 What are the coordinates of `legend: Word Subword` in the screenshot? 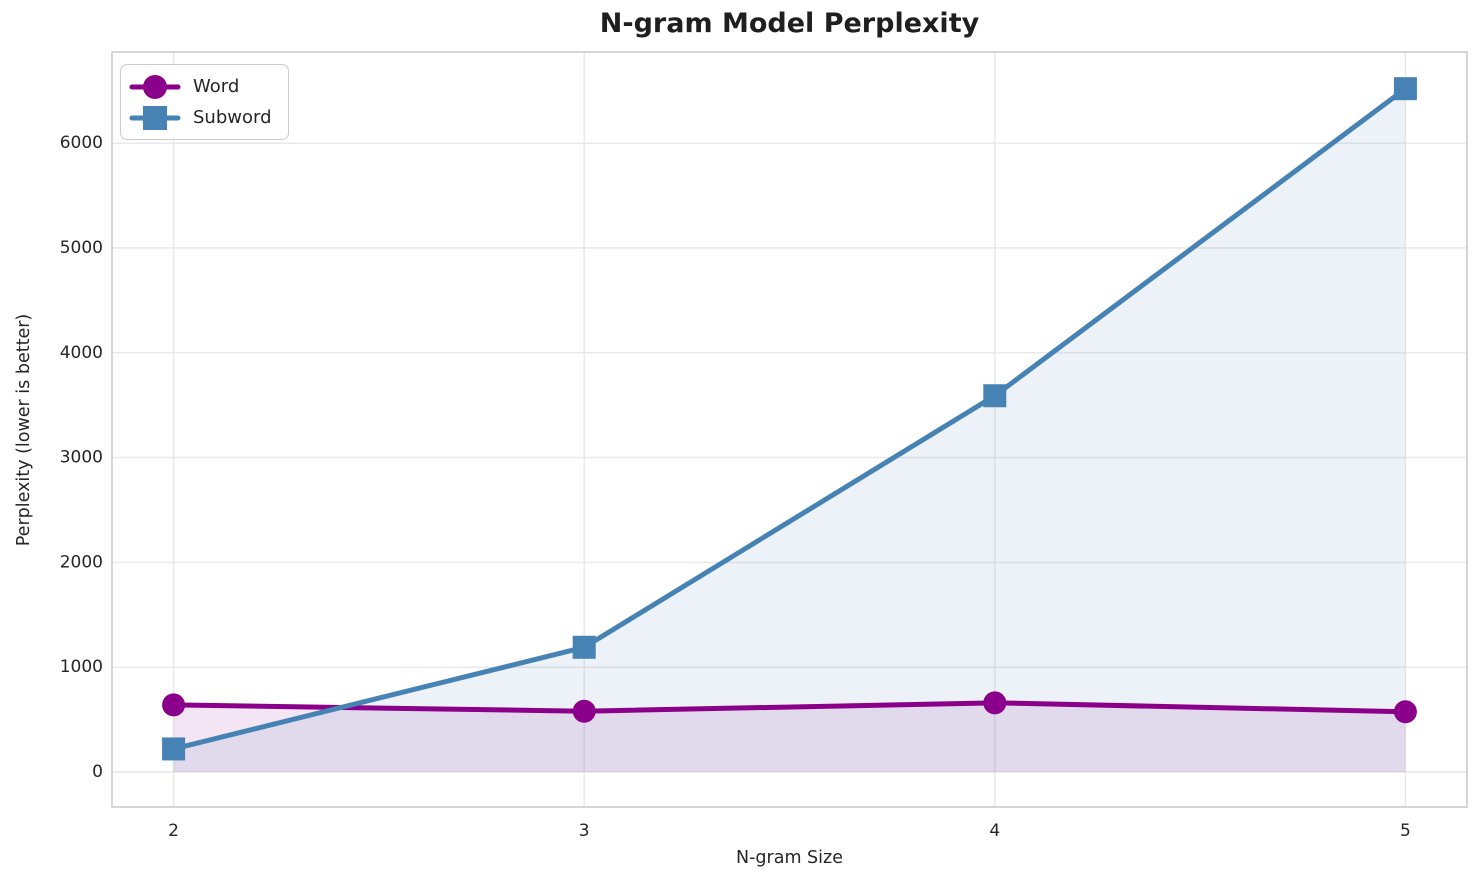 It's located at (204, 102).